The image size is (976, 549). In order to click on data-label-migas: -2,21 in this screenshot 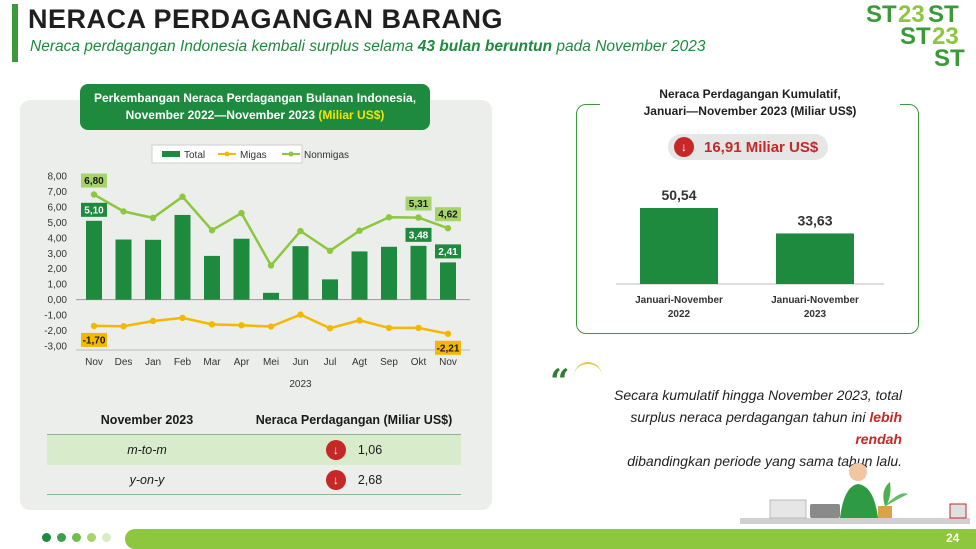, I will do `click(448, 347)`.